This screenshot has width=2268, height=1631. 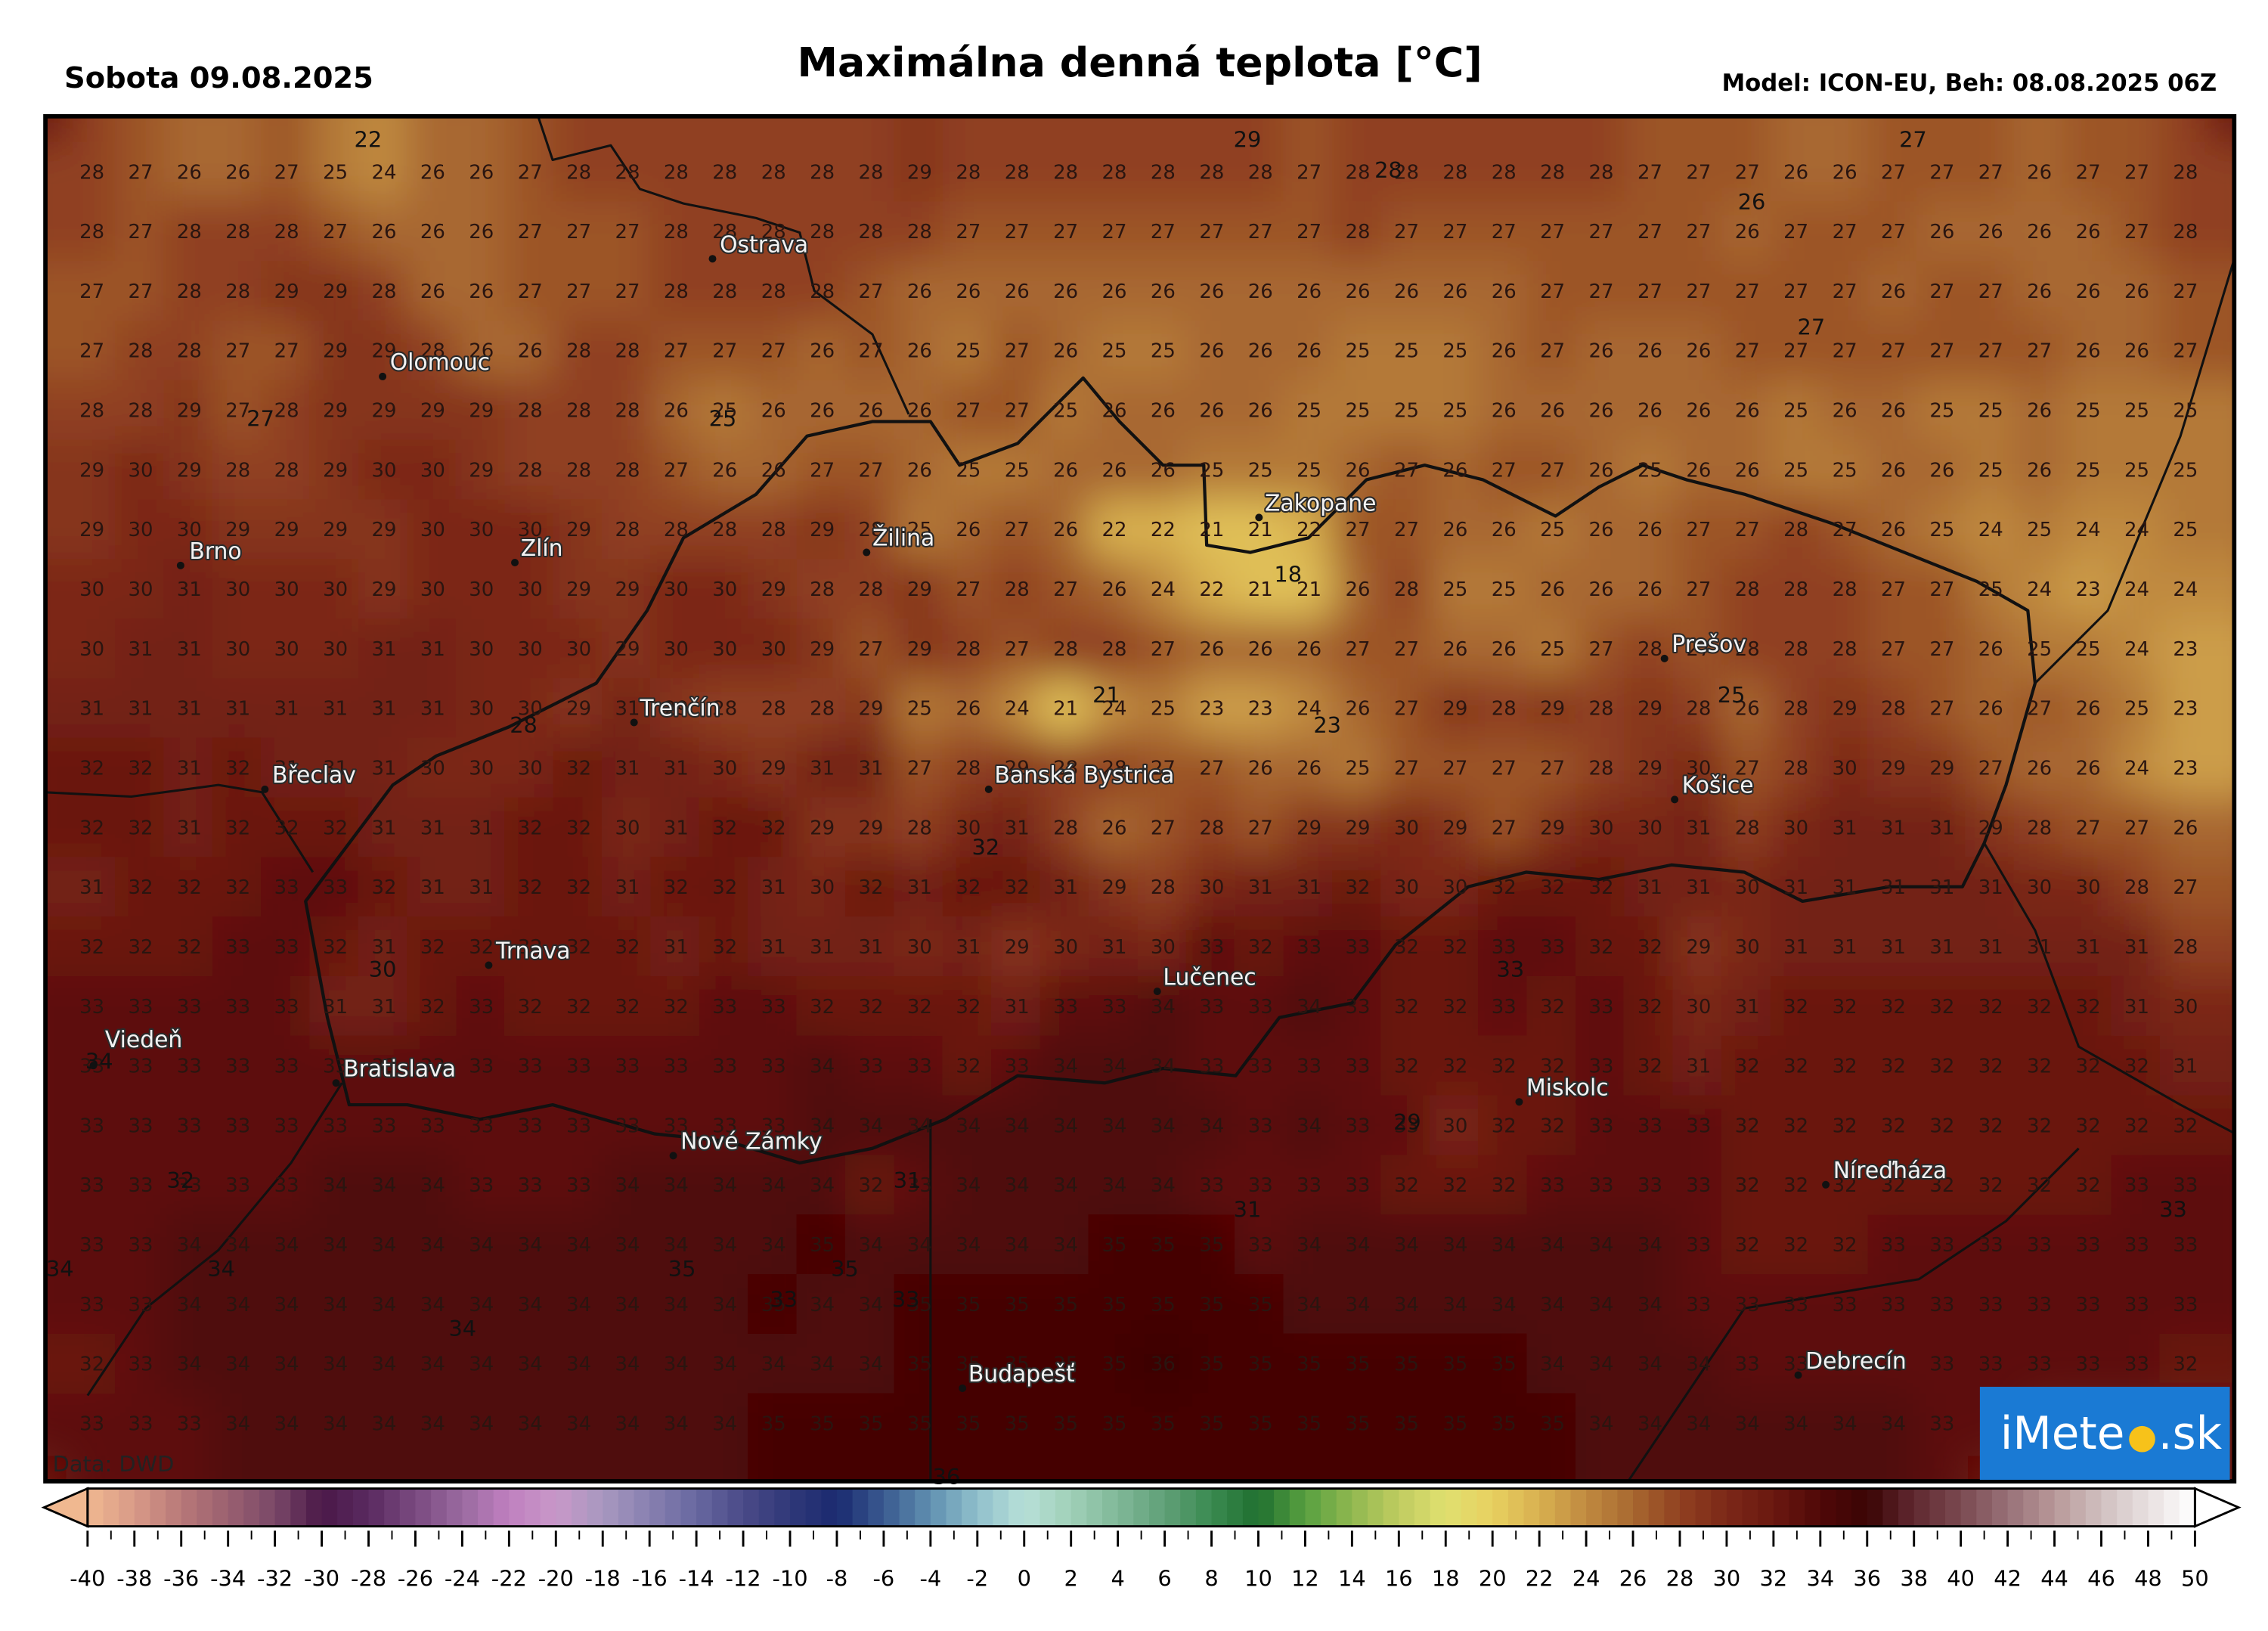 What do you see at coordinates (1258, 1579) in the screenshot?
I see `colorbar-label: 10` at bounding box center [1258, 1579].